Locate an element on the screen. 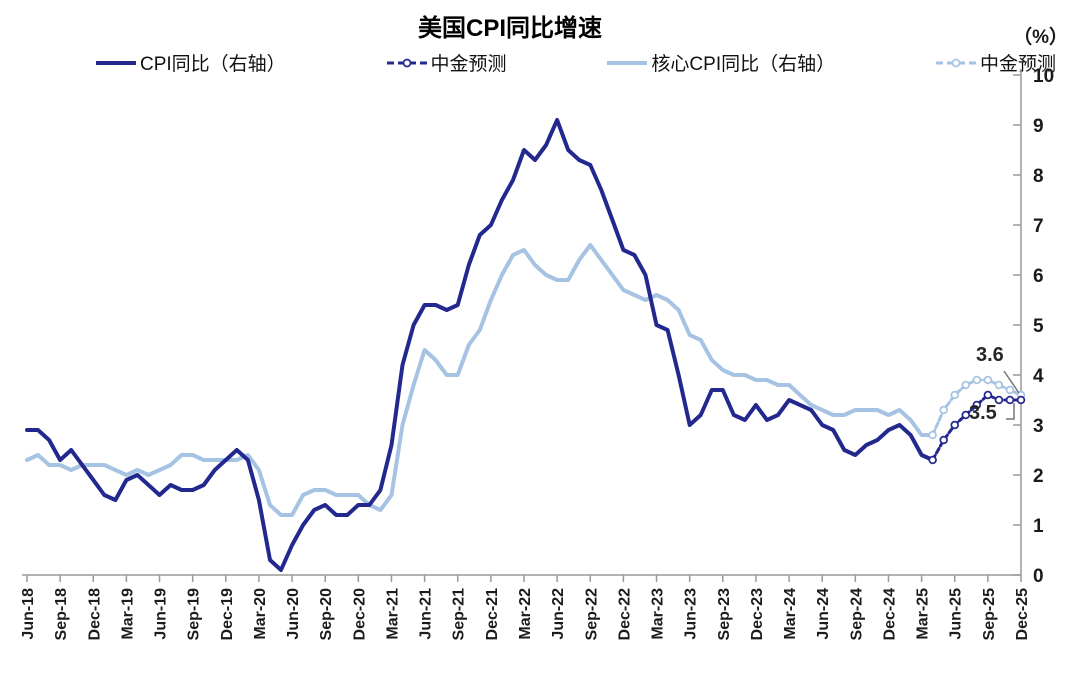 The height and width of the screenshot is (685, 1080). x-tick-label: Jun-22 is located at coordinates (558, 614).